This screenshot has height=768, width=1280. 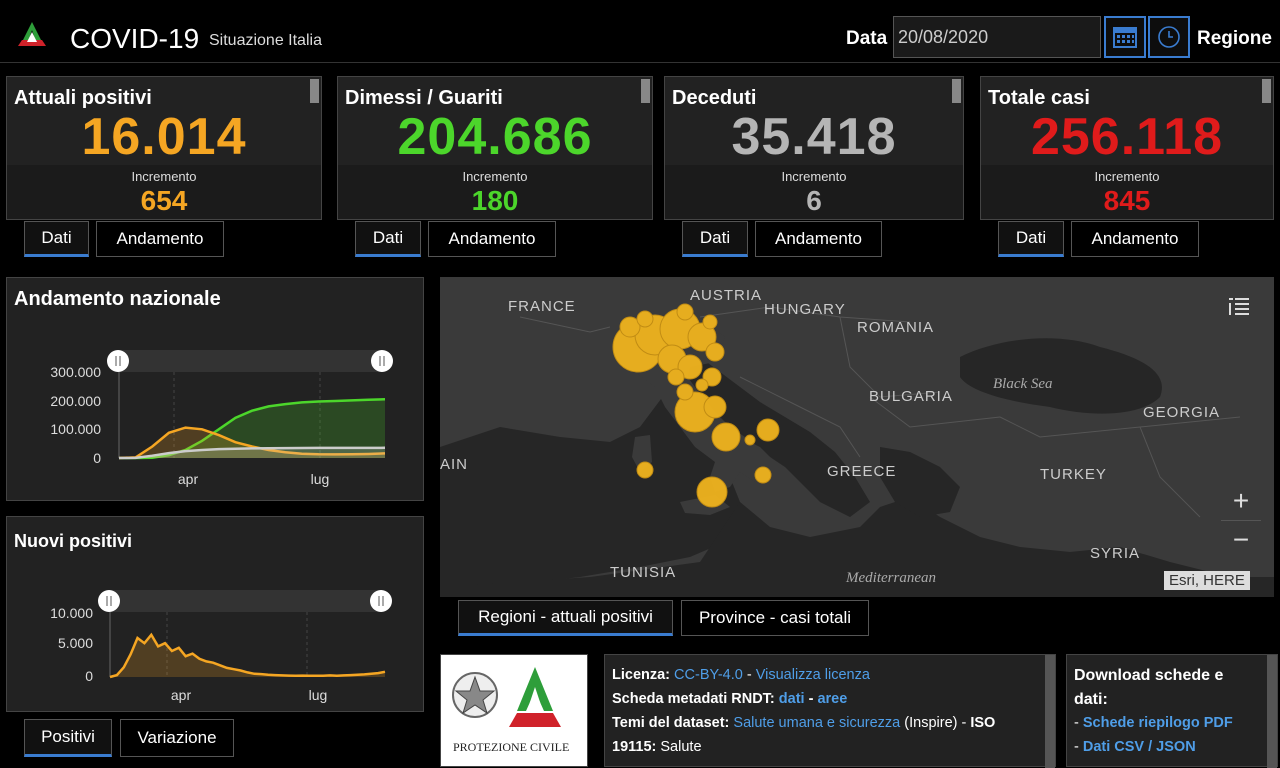 I want to click on csv-json-download-link: Dati CSV / JSON, so click(x=1139, y=747).